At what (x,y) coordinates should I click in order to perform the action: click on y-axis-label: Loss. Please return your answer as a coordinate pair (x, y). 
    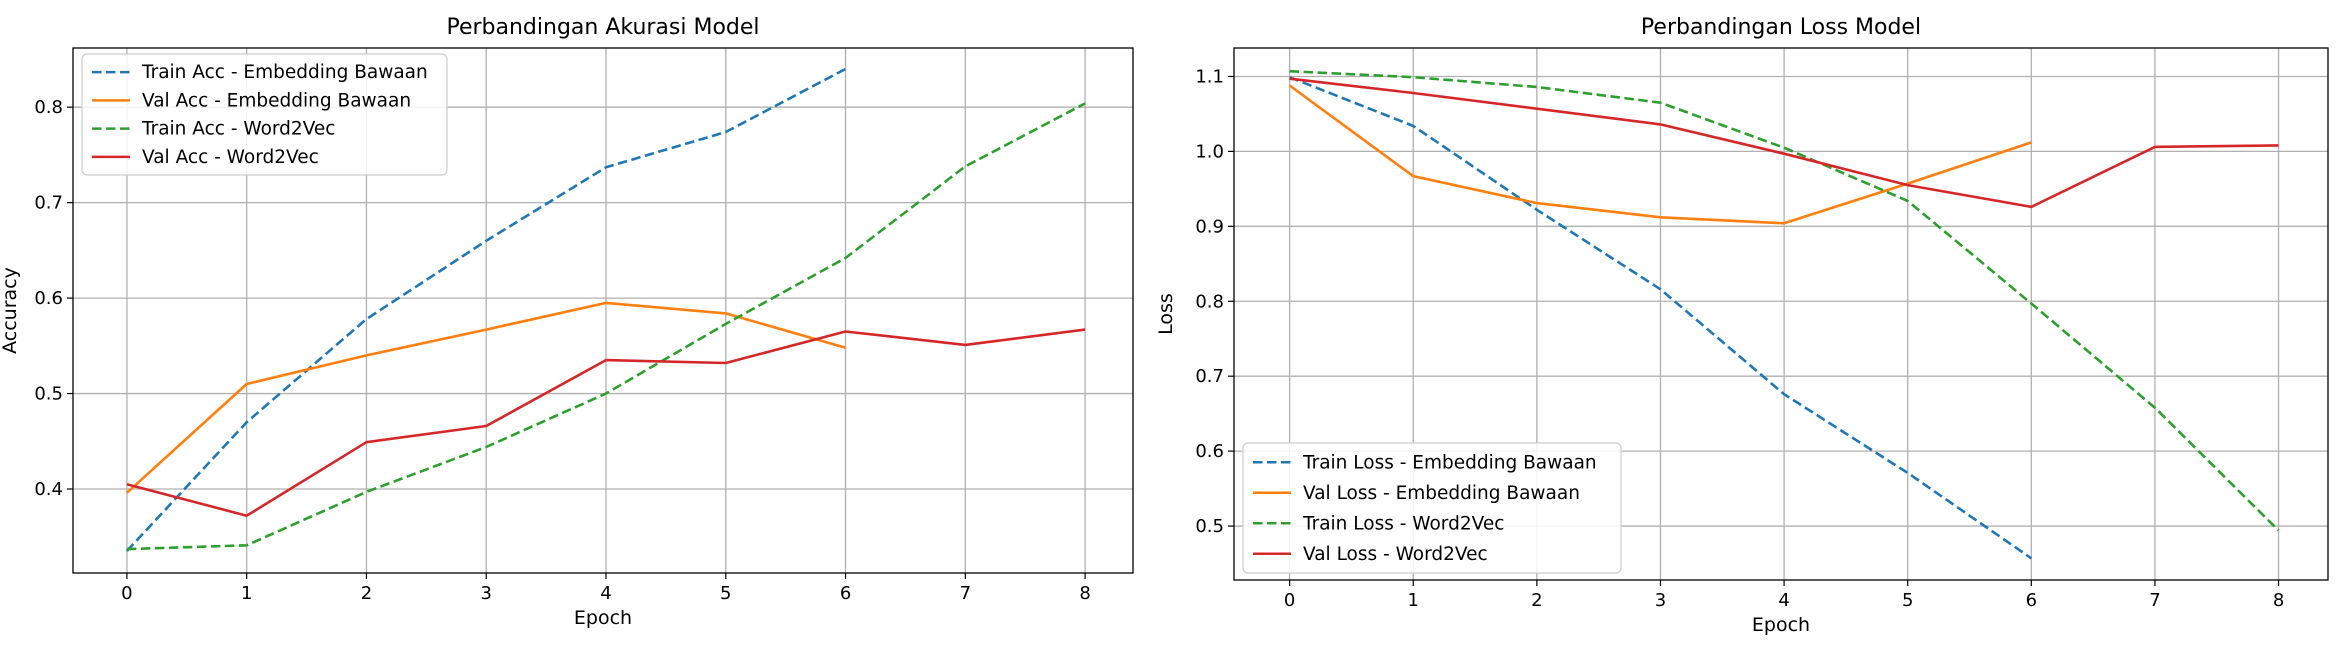
    Looking at the image, I should click on (1166, 314).